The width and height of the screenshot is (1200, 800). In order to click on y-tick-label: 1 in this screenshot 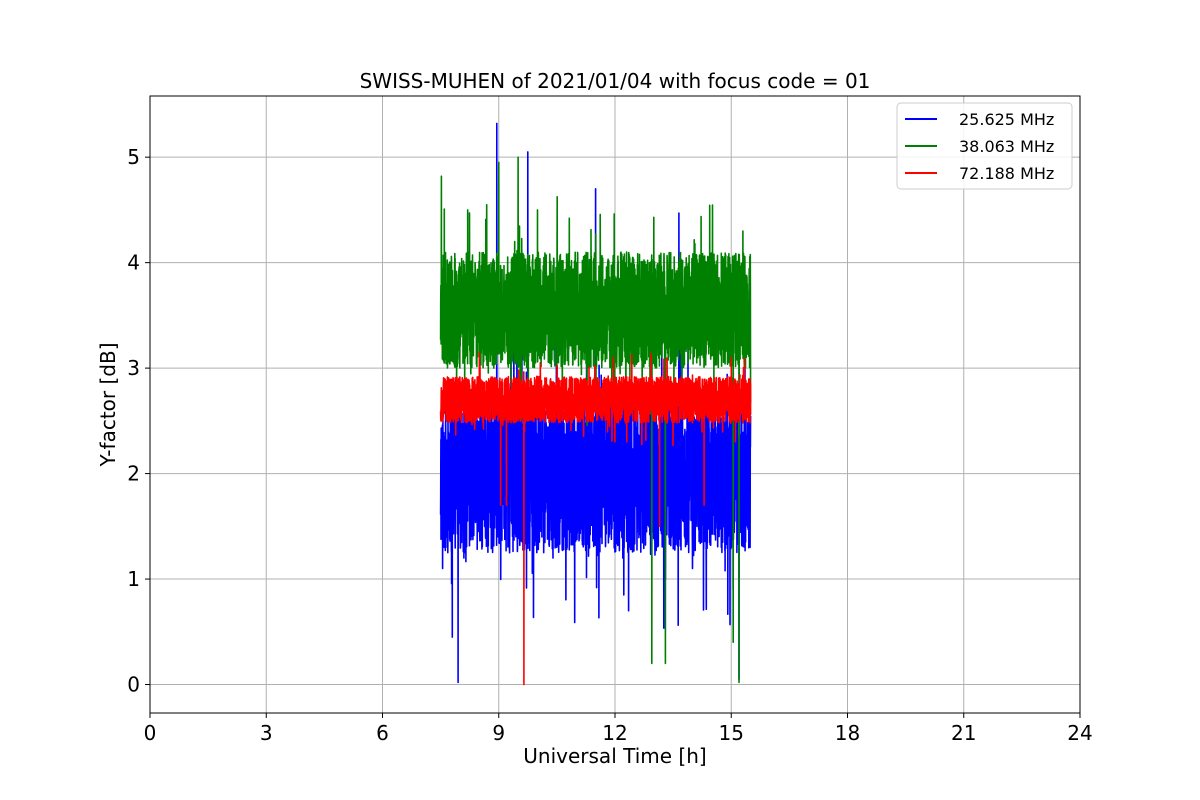, I will do `click(133, 579)`.